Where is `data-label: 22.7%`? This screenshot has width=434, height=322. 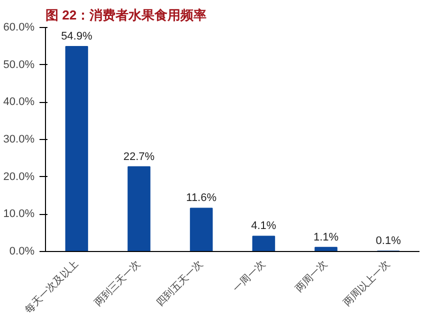 data-label: 22.7% is located at coordinates (139, 156).